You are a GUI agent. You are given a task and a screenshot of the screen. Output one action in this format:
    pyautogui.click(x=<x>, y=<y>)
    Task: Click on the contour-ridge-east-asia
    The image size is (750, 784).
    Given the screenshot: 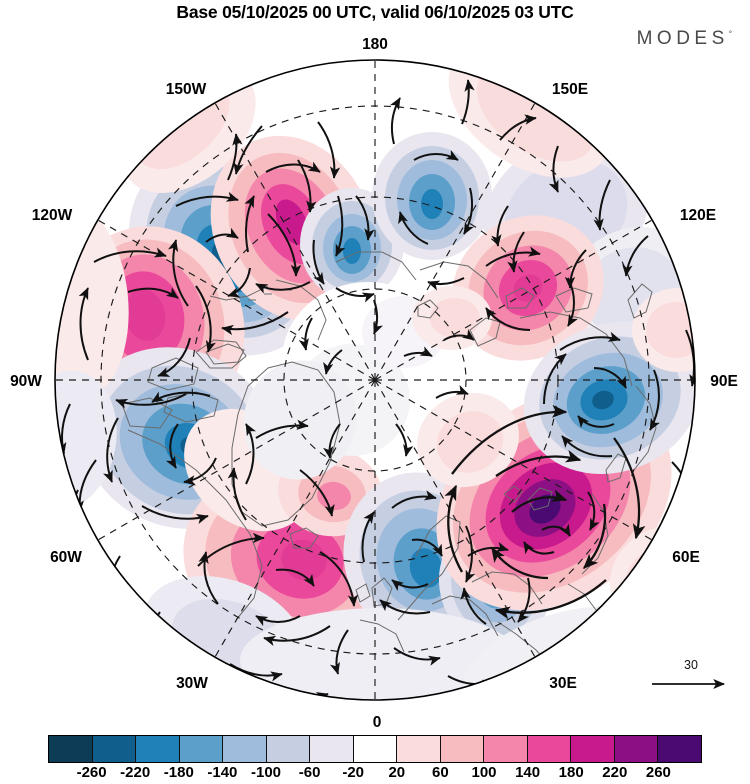 What is the action you would take?
    pyautogui.click(x=528, y=288)
    